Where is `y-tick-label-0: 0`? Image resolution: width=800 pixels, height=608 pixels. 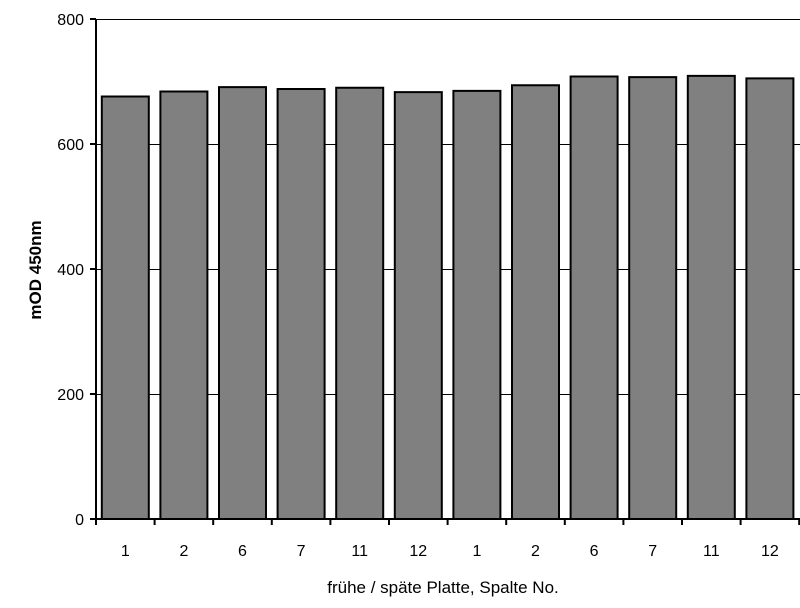 y-tick-label-0: 0 is located at coordinates (79, 520).